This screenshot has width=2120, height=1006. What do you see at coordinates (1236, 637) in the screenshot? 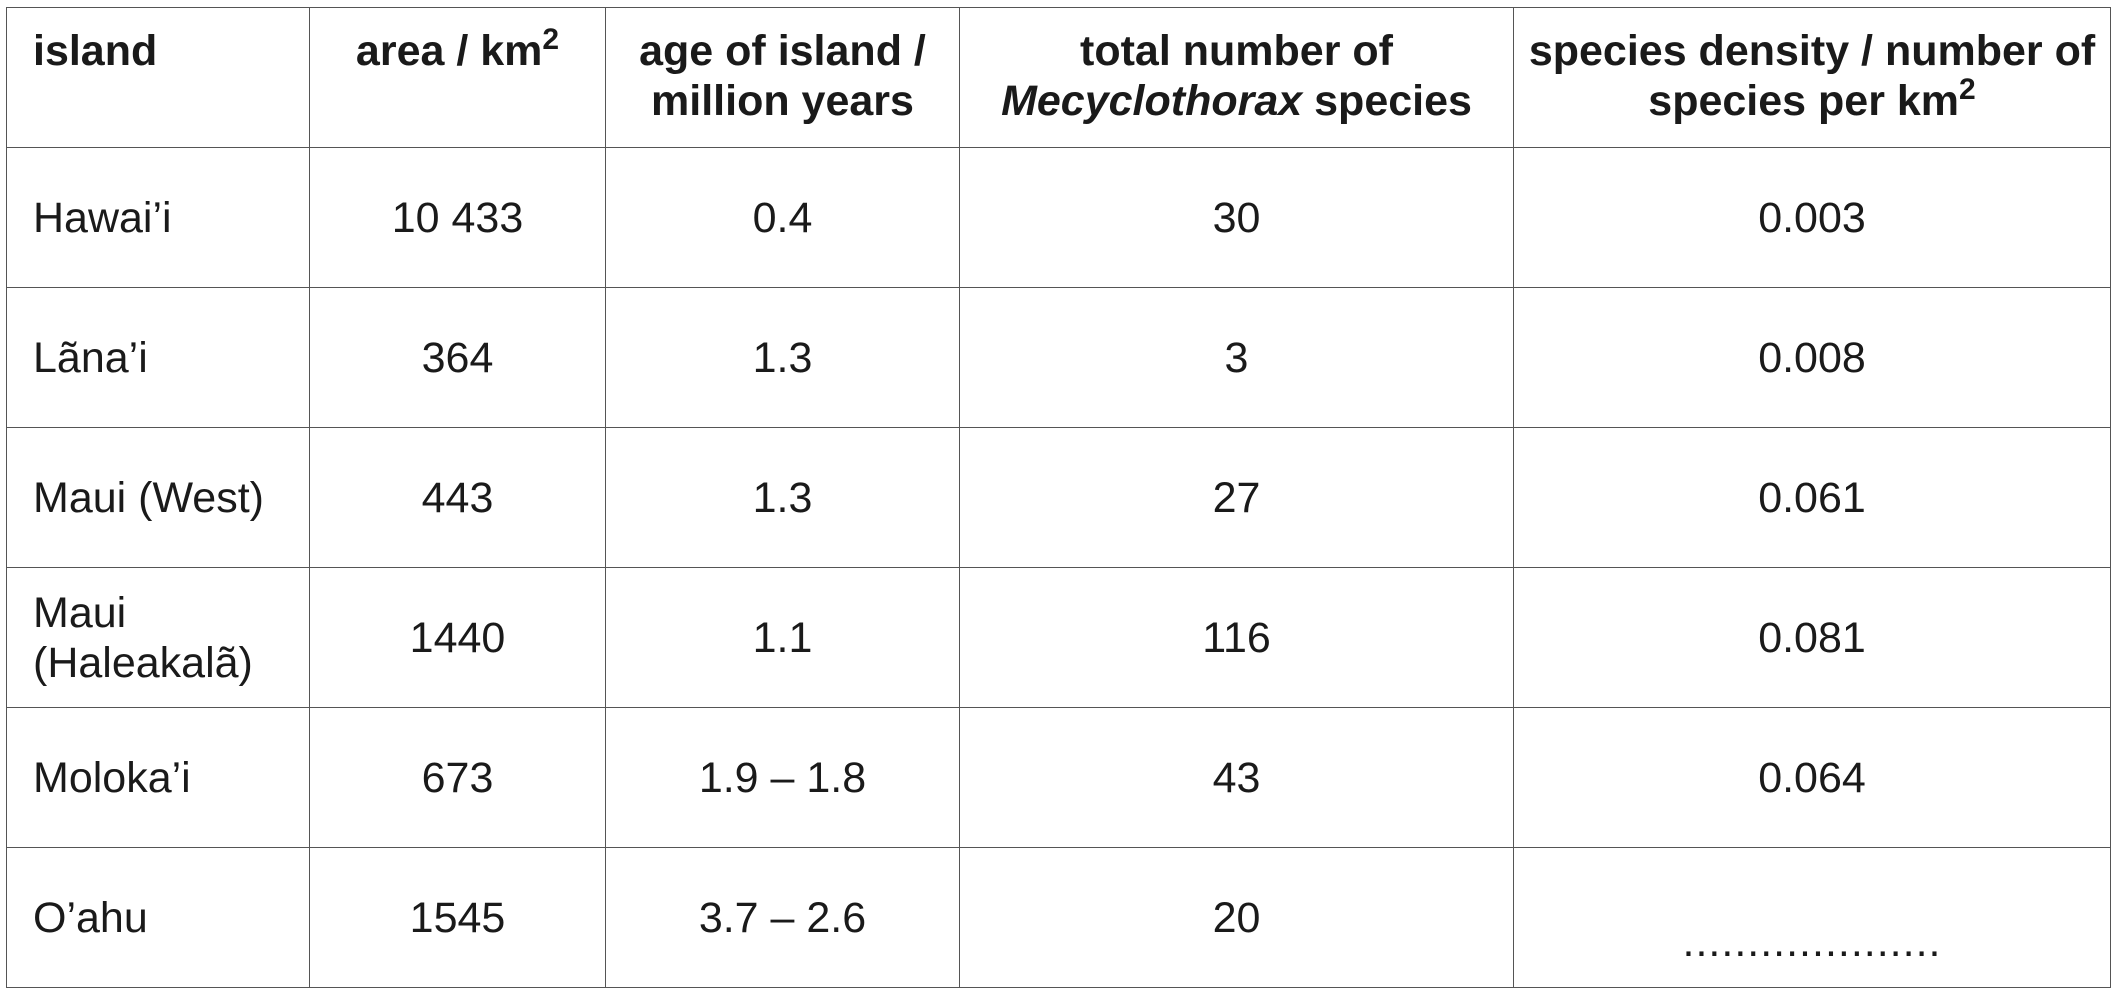
I see `table-cell: 116` at bounding box center [1236, 637].